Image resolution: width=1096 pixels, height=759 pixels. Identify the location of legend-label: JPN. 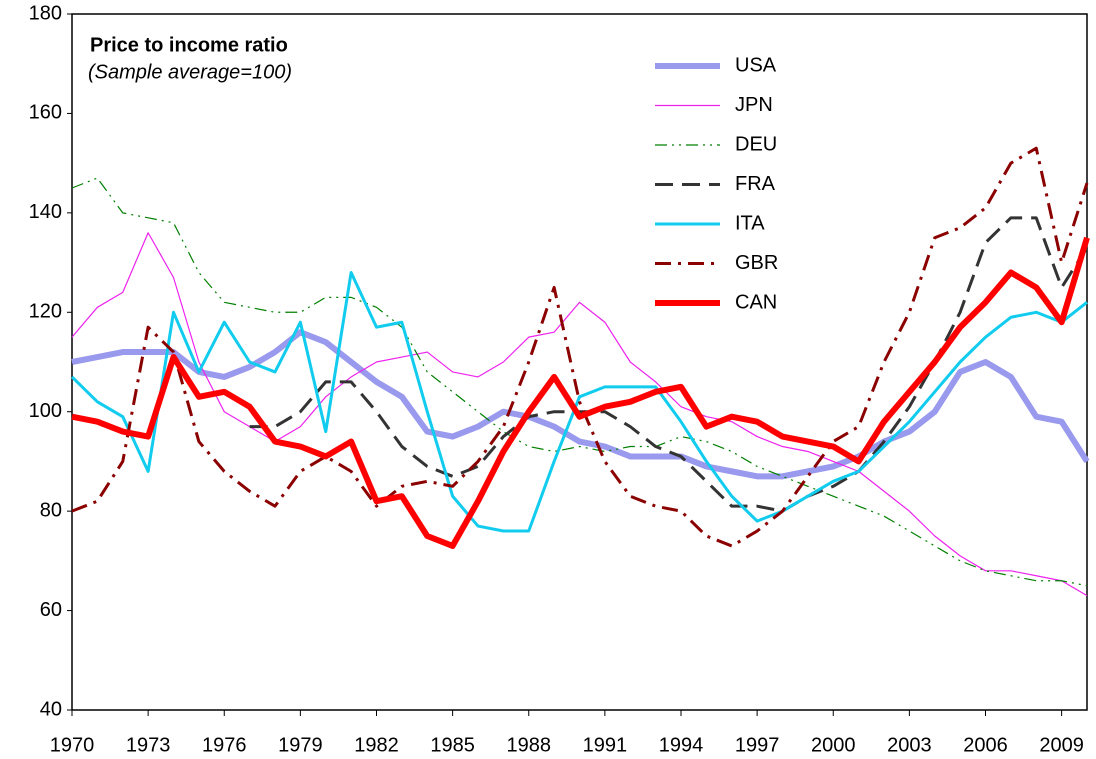
(754, 105).